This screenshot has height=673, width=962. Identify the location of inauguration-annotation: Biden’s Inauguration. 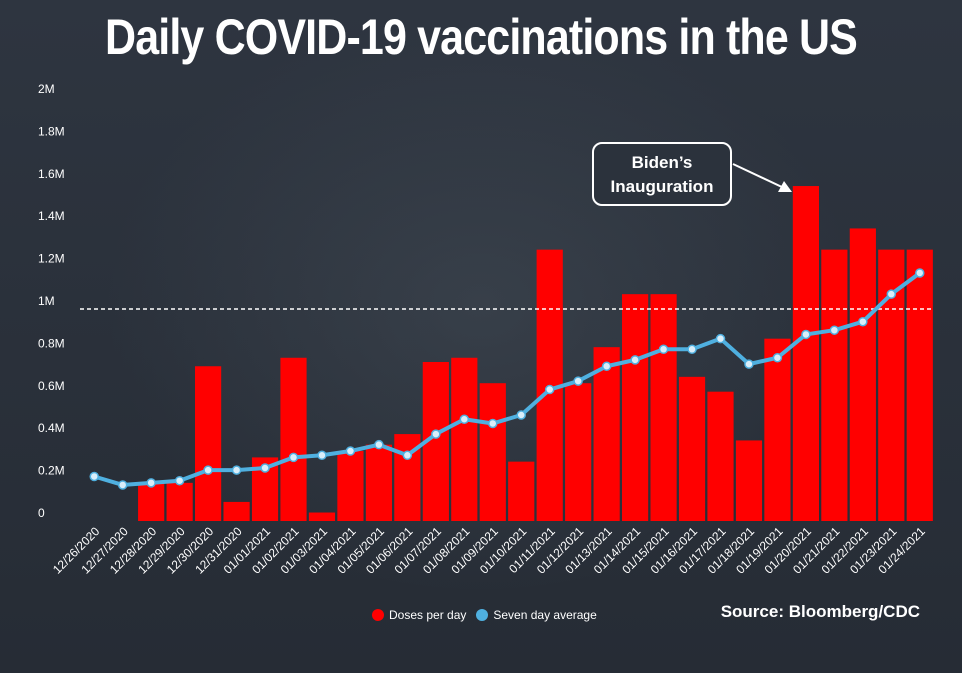
(662, 174).